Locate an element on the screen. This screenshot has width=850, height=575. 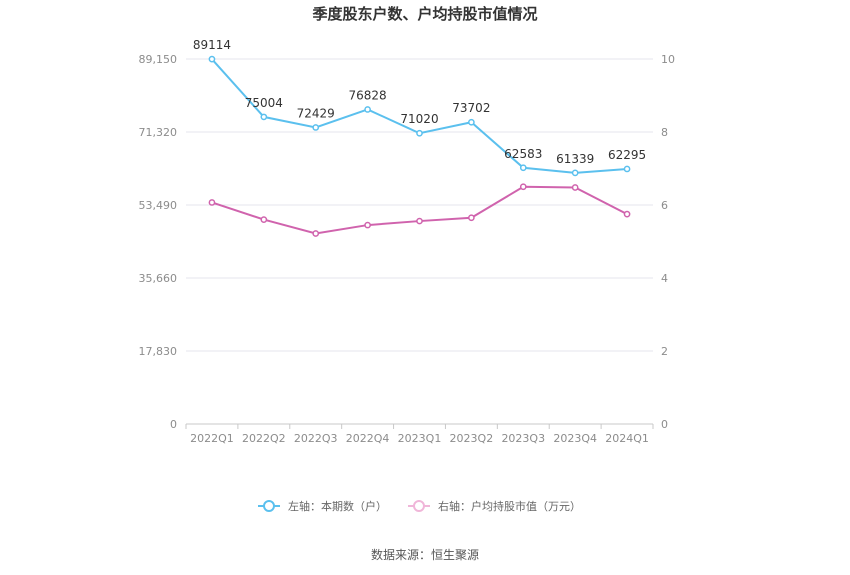
legend-item-left-series: 左轴：本期数（户） is located at coordinates (322, 506).